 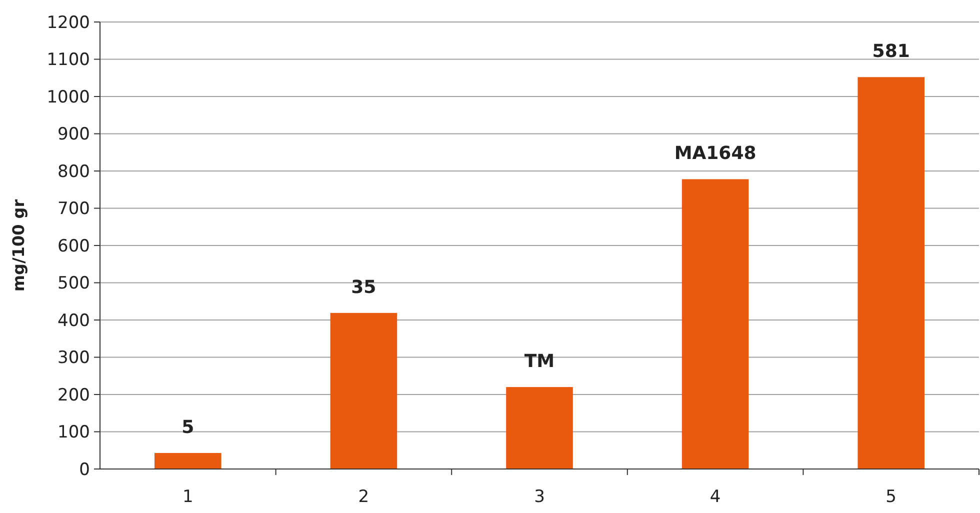 What do you see at coordinates (68, 97) in the screenshot?
I see `y-tick-label: 1000` at bounding box center [68, 97].